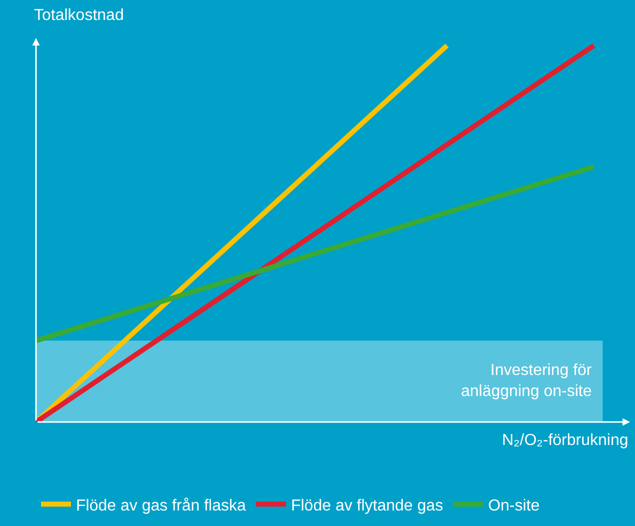 The image size is (635, 526). What do you see at coordinates (79, 15) in the screenshot?
I see `y-axis-title: Totalkostnad` at bounding box center [79, 15].